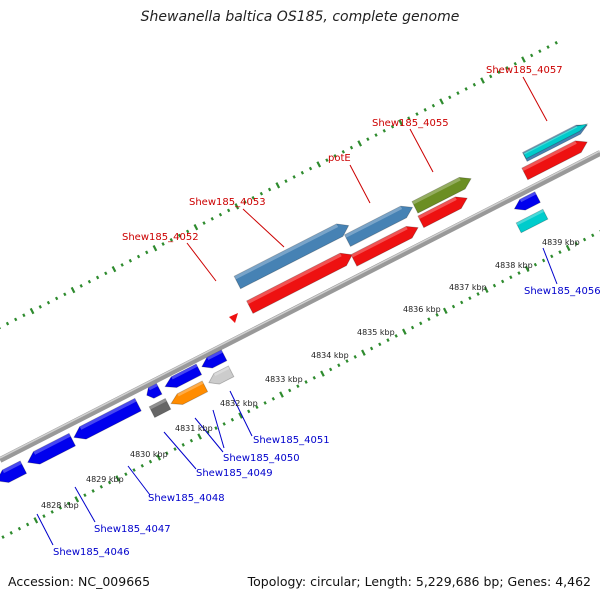 The height and width of the screenshot is (600, 600). Describe the element at coordinates (186, 498) in the screenshot. I see `gene-label: Shew185_4048` at that location.